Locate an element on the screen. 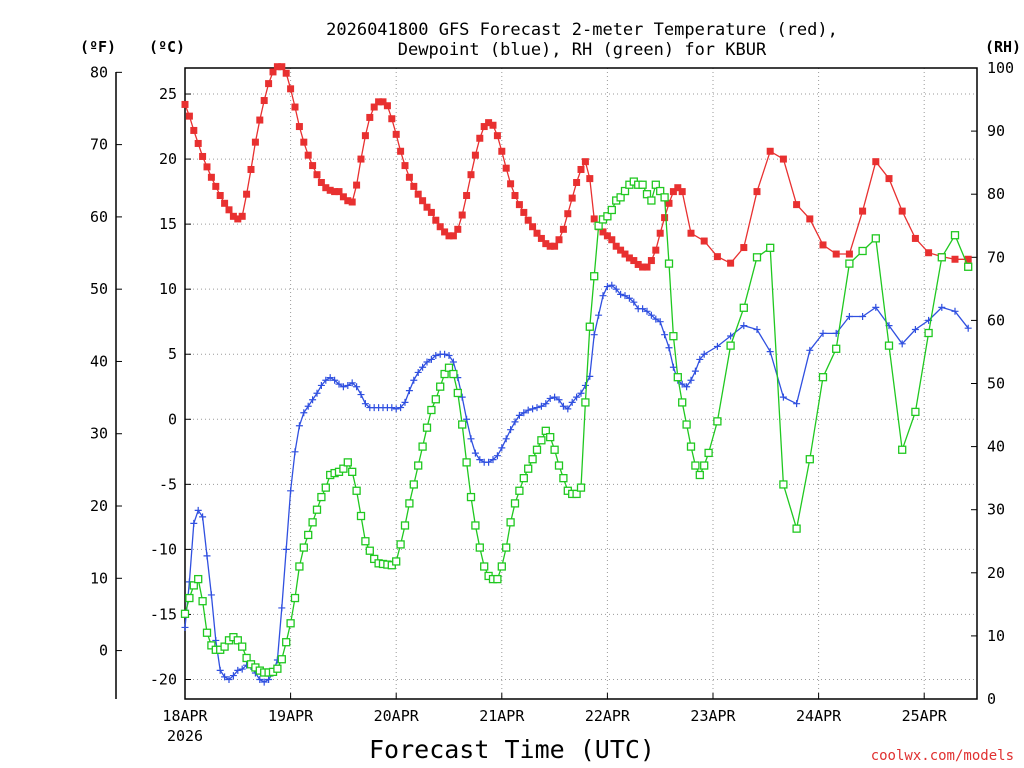 Image resolution: width=1024 pixels, height=768 pixels. x-tick-label: 21APR is located at coordinates (502, 716).